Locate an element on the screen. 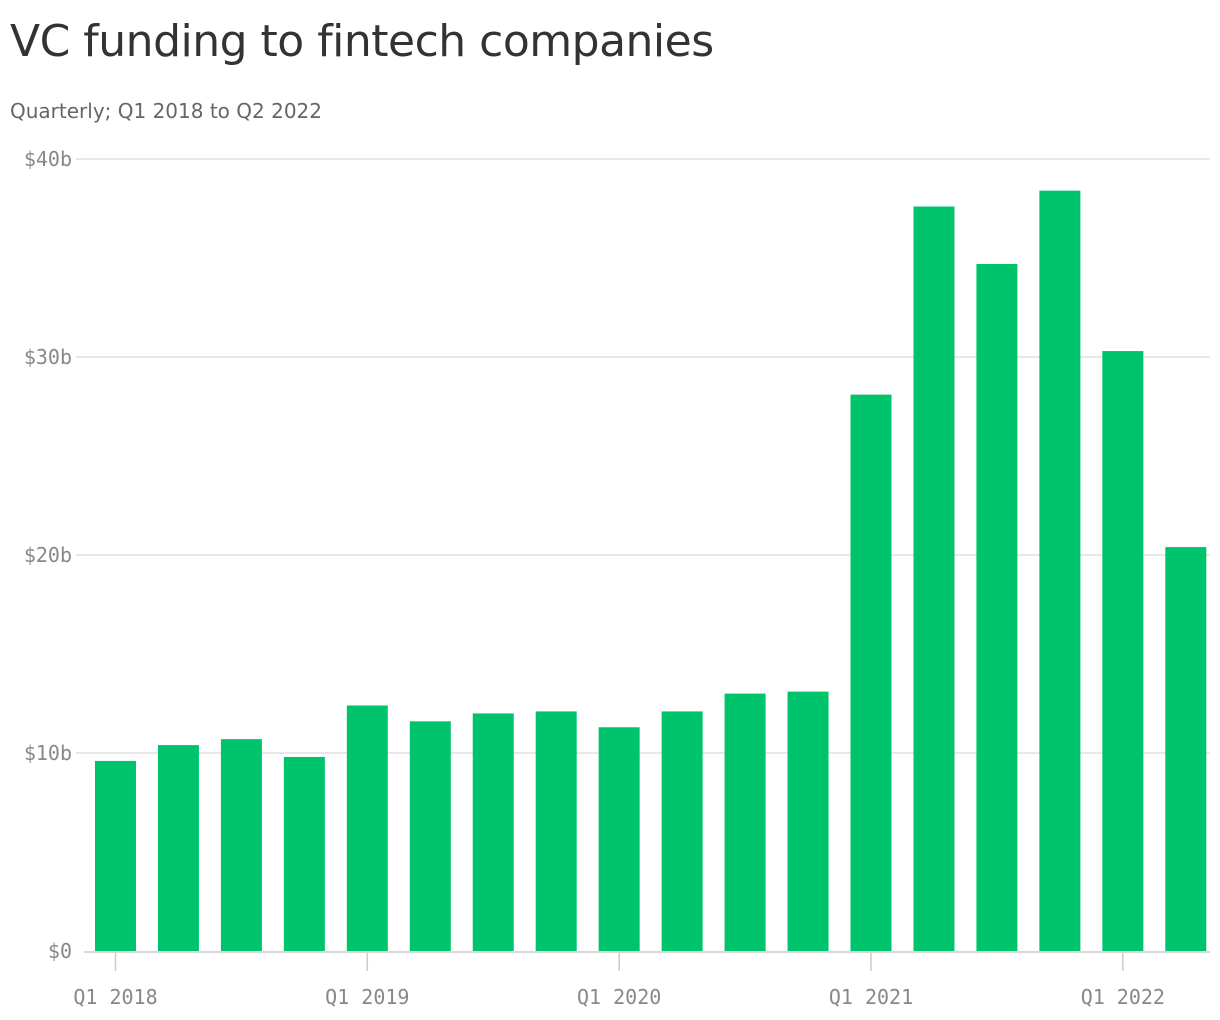 This screenshot has width=1220, height=1020. bar-q2-2021 is located at coordinates (934, 578).